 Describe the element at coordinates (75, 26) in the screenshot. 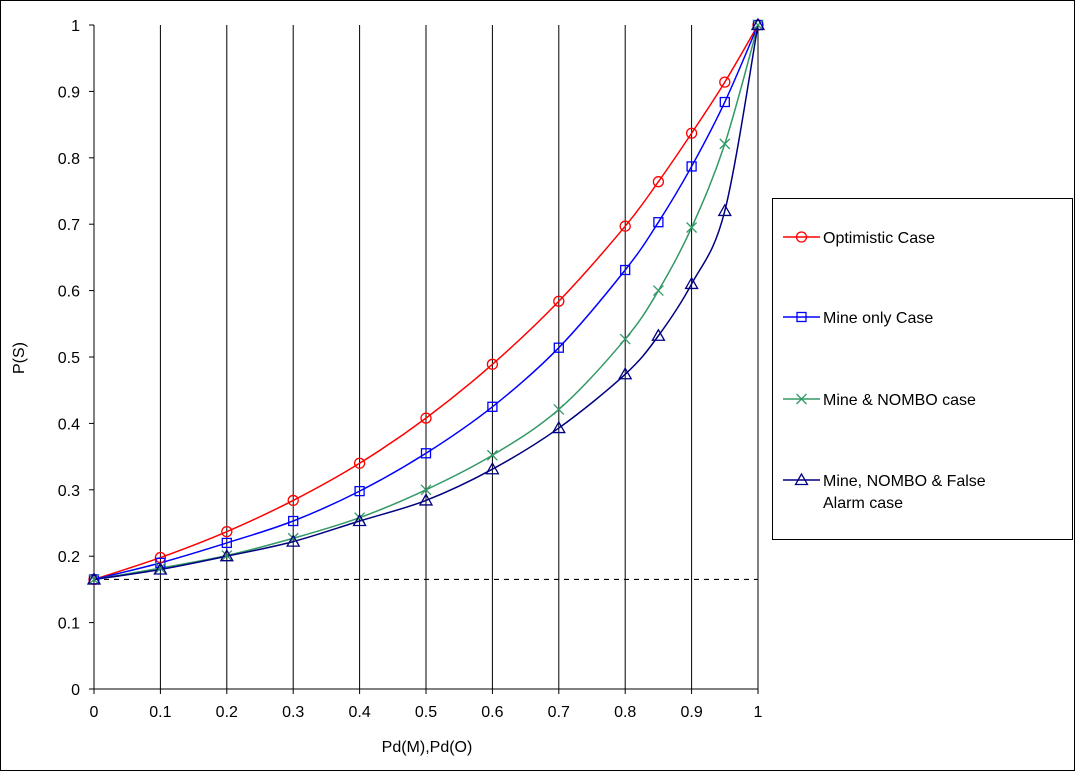

I see `y-tick-label: 1` at that location.